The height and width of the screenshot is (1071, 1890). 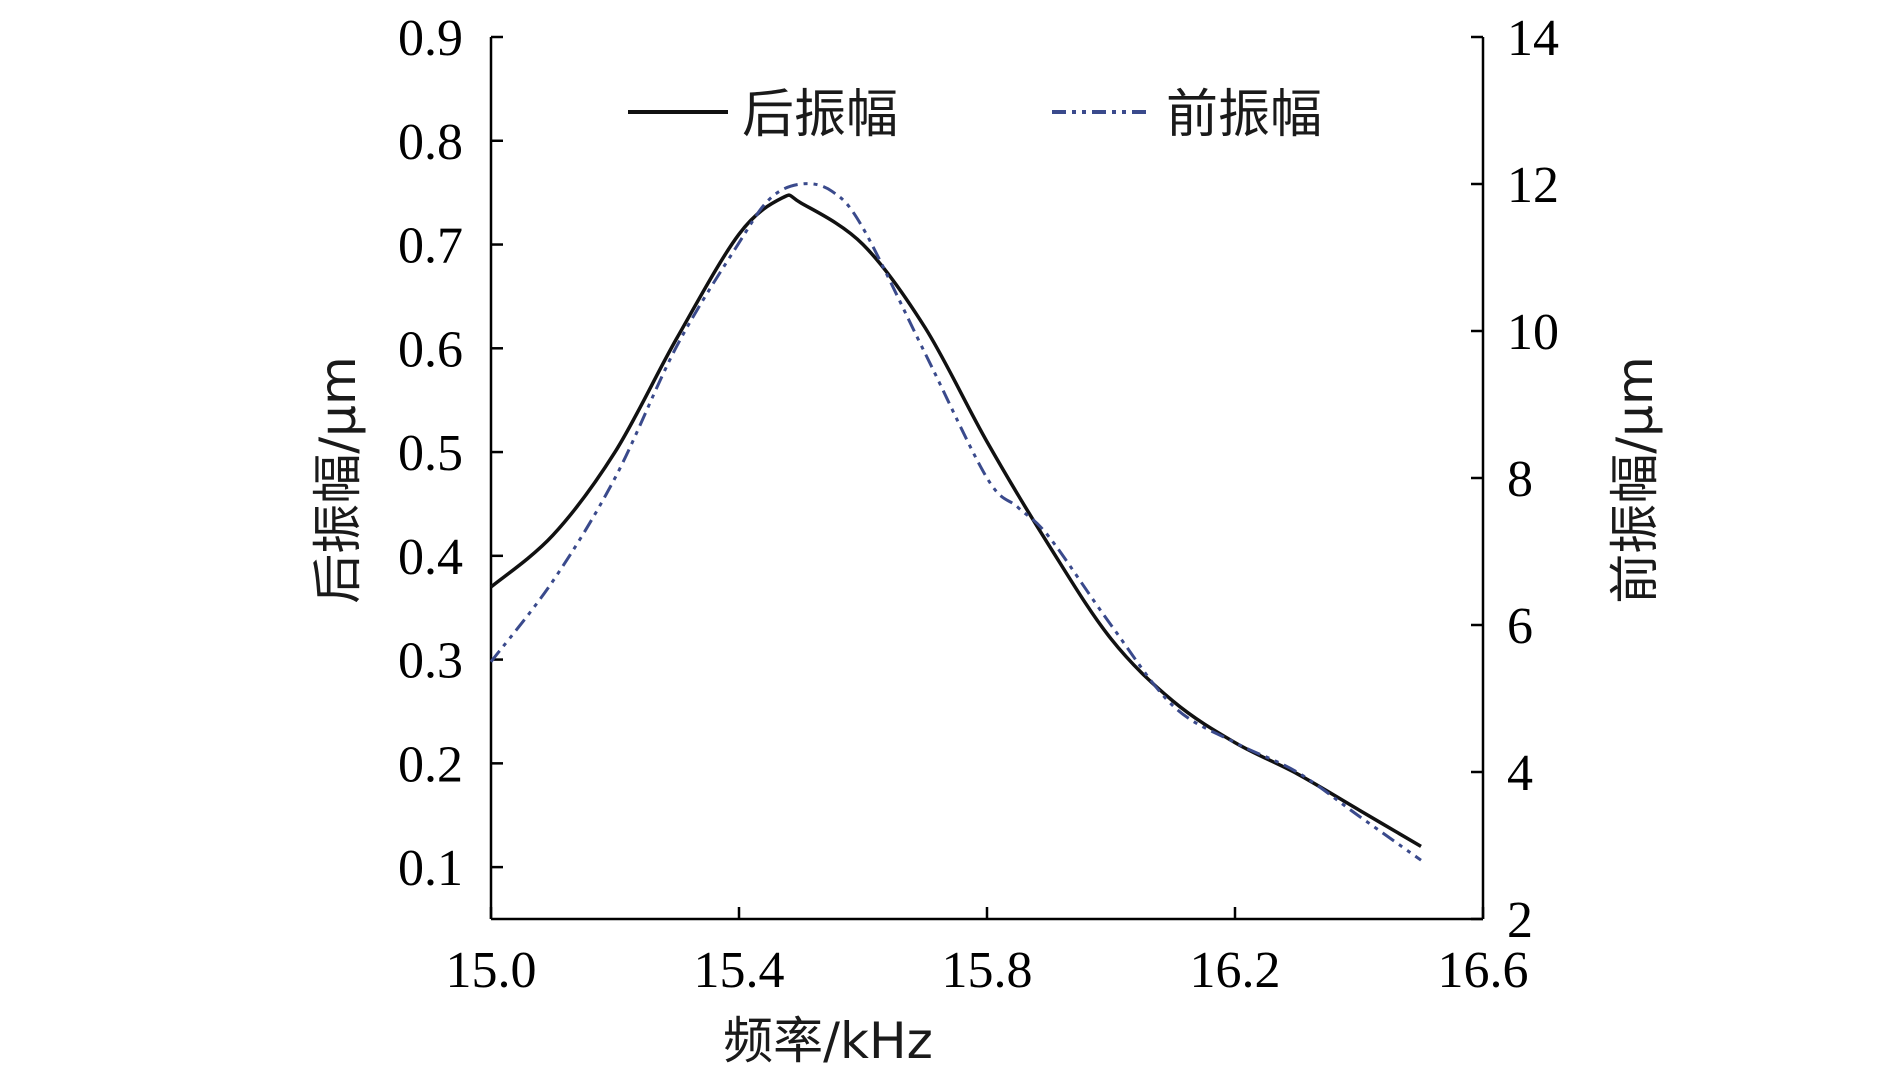 I want to click on right-y-tick-label: 2, so click(x=1520, y=920).